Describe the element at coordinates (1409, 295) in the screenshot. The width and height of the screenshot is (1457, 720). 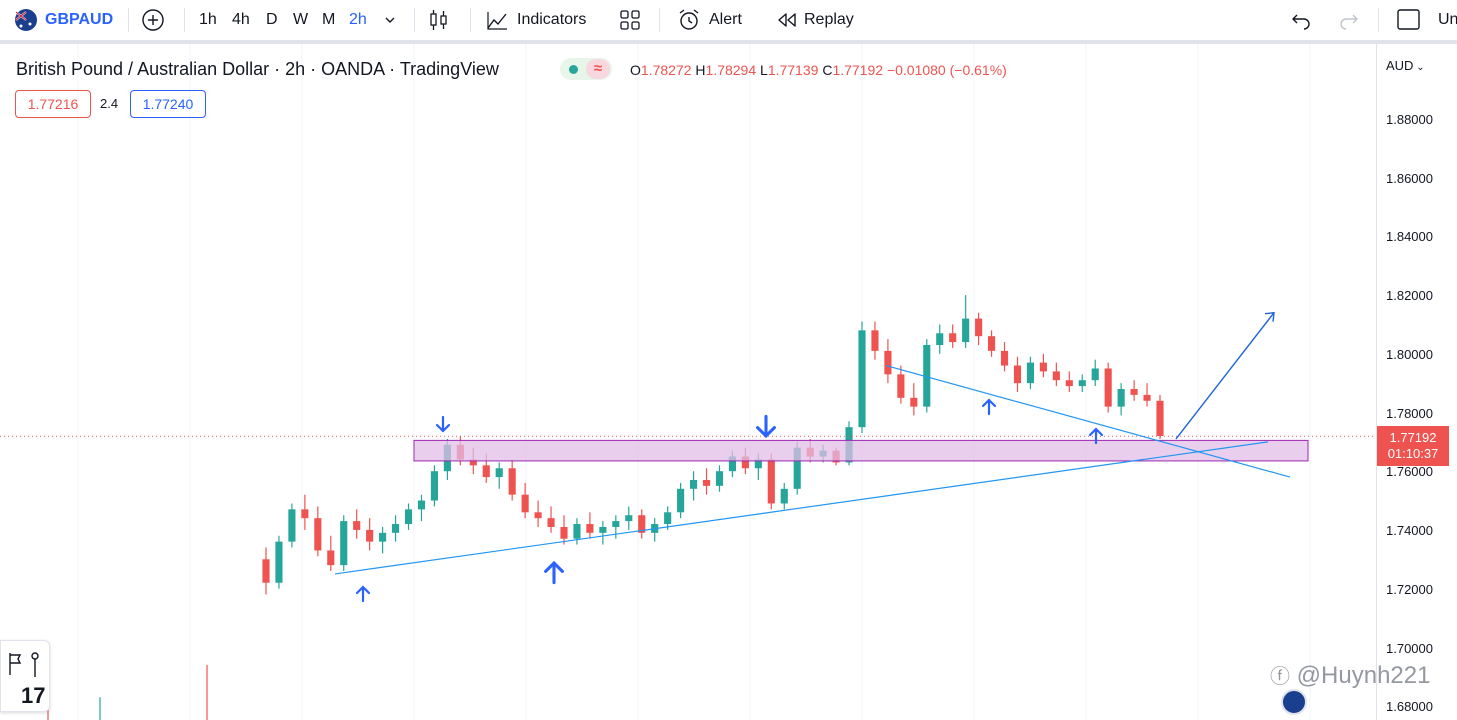
I see `price-tick: 1.82000` at that location.